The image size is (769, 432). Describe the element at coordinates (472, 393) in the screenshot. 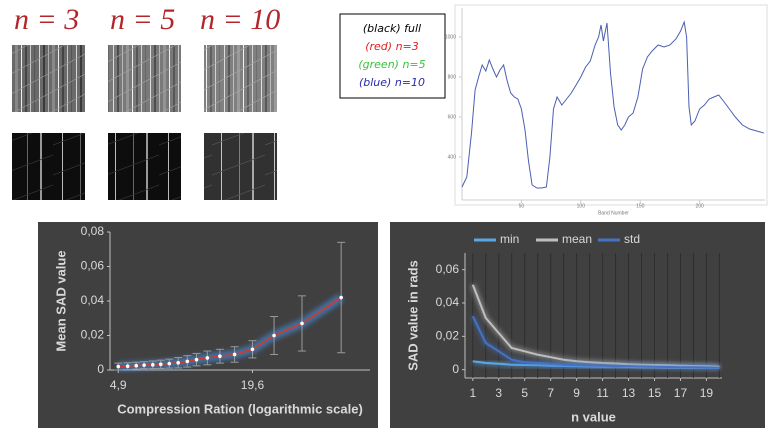

I see `x-tick-label: 1` at that location.